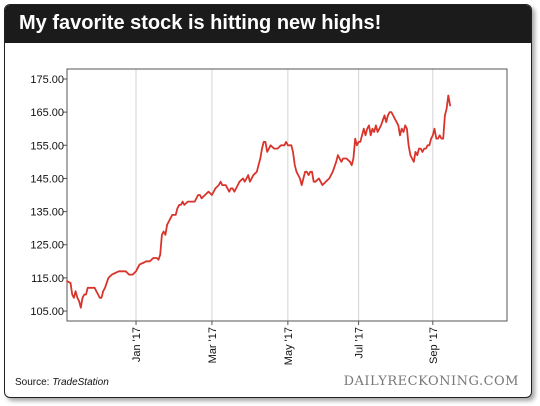 The image size is (540, 406). I want to click on y-tick-label: 165.00, so click(47, 113).